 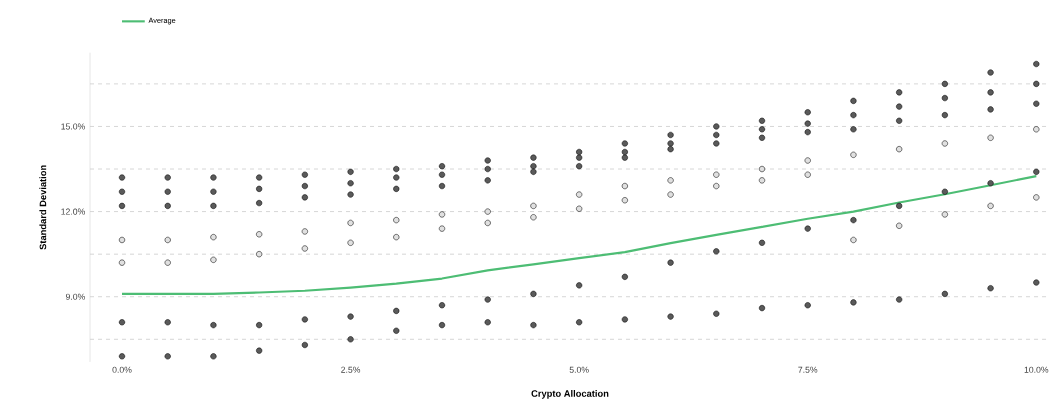 I want to click on y-tick-label: 15.0%, so click(x=73, y=126).